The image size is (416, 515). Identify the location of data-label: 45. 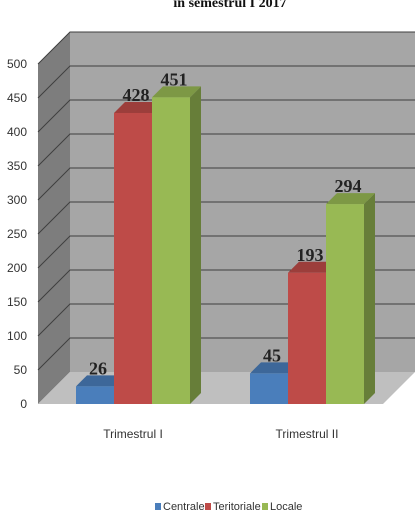
(272, 355).